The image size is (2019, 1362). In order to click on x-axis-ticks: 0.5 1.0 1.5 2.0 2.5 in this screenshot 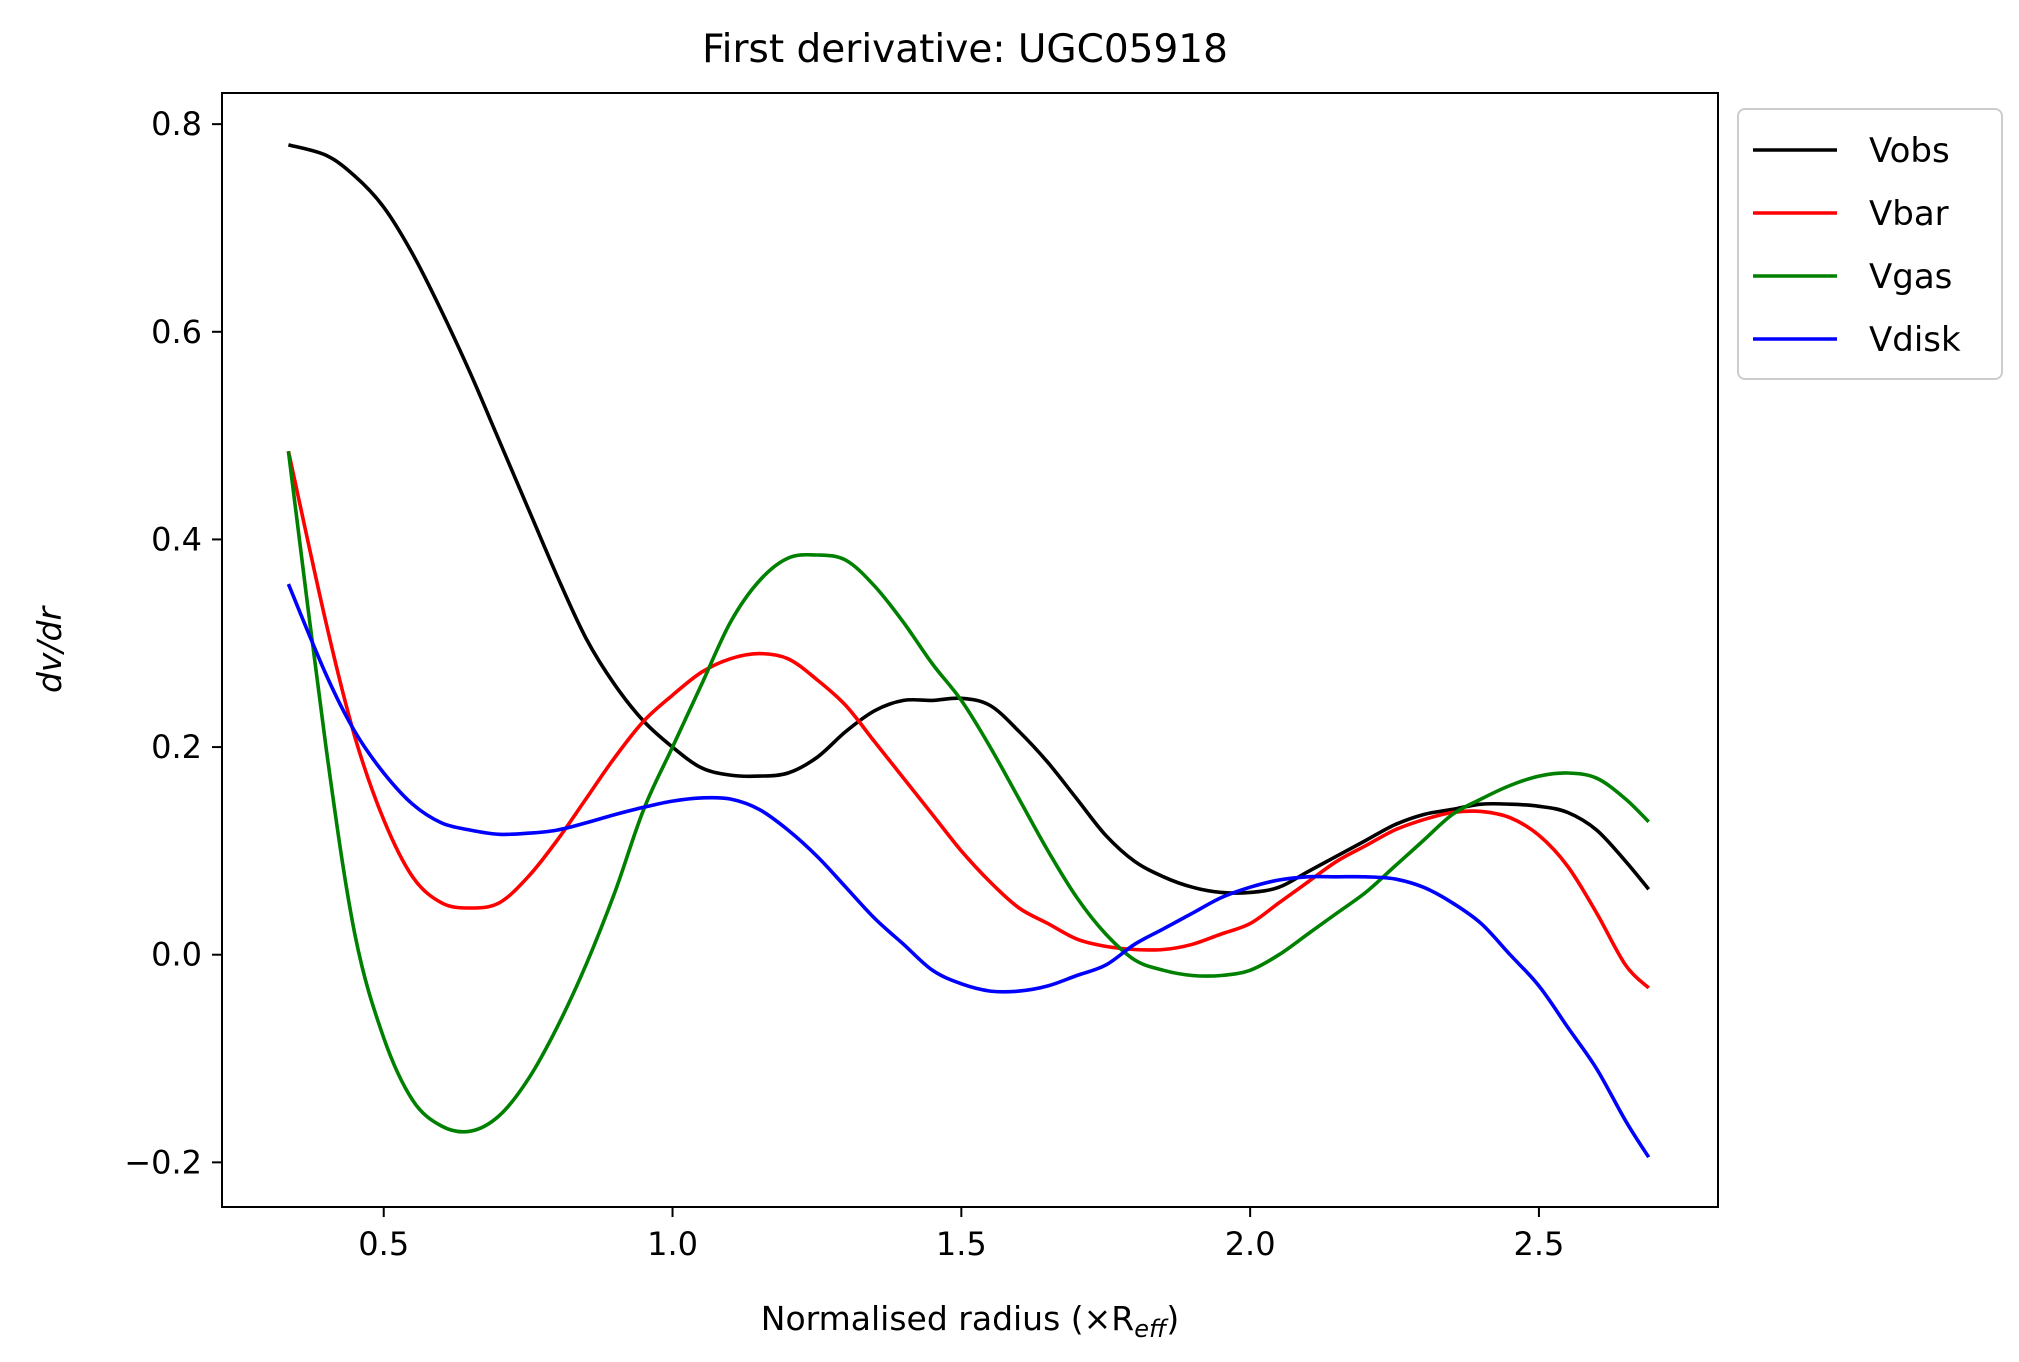, I will do `click(961, 1235)`.